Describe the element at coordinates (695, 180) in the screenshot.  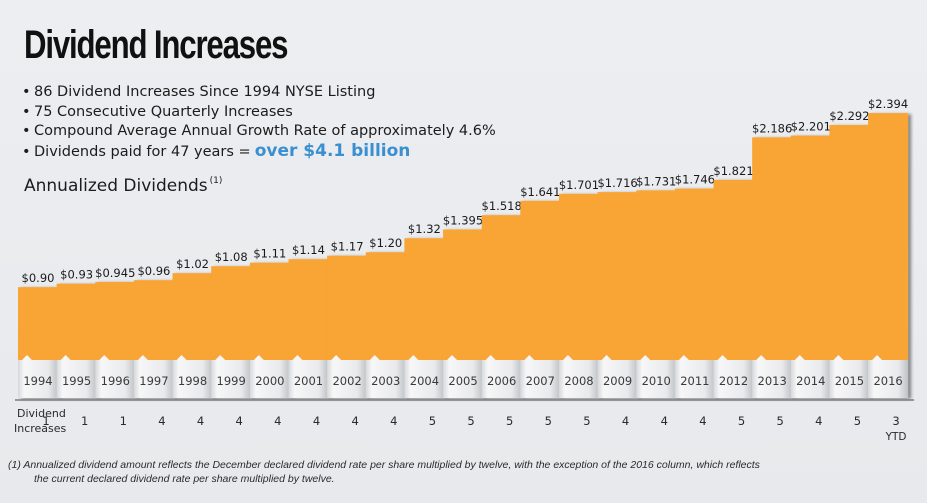
I see `value-label: $1.746` at that location.